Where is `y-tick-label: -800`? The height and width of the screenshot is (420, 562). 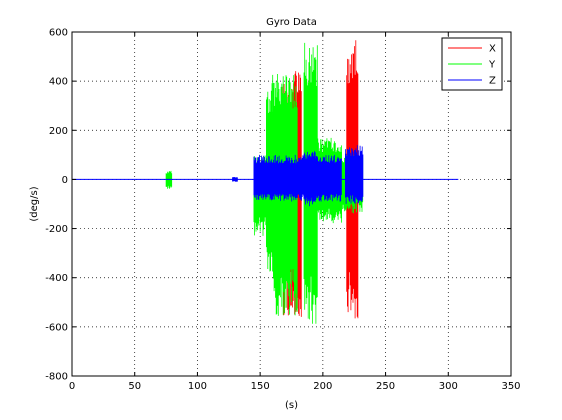
y-tick-label: -800 is located at coordinates (56, 377).